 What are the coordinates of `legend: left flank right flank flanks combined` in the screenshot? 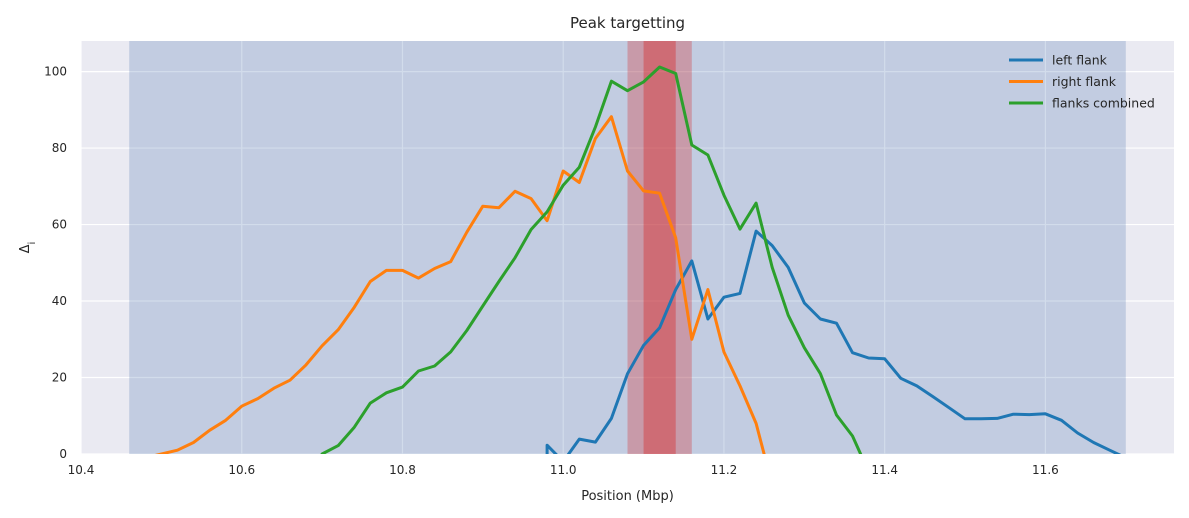 It's located at (1082, 82).